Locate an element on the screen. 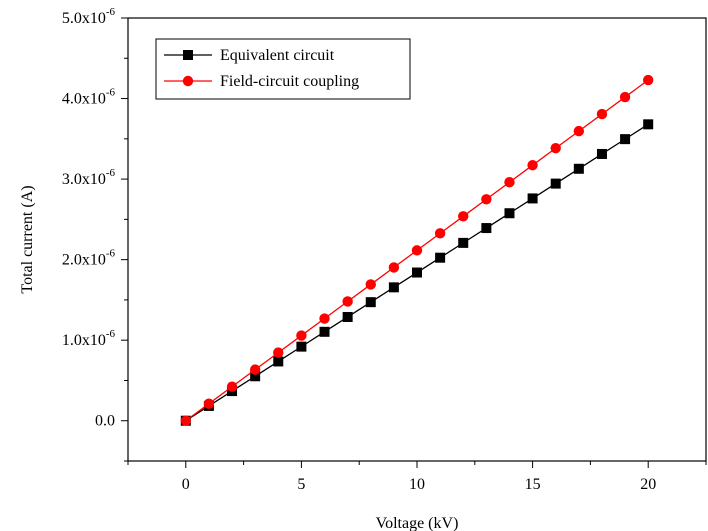 This screenshot has height=531, width=708. legend-item: Equivalent circuit is located at coordinates (249, 55).